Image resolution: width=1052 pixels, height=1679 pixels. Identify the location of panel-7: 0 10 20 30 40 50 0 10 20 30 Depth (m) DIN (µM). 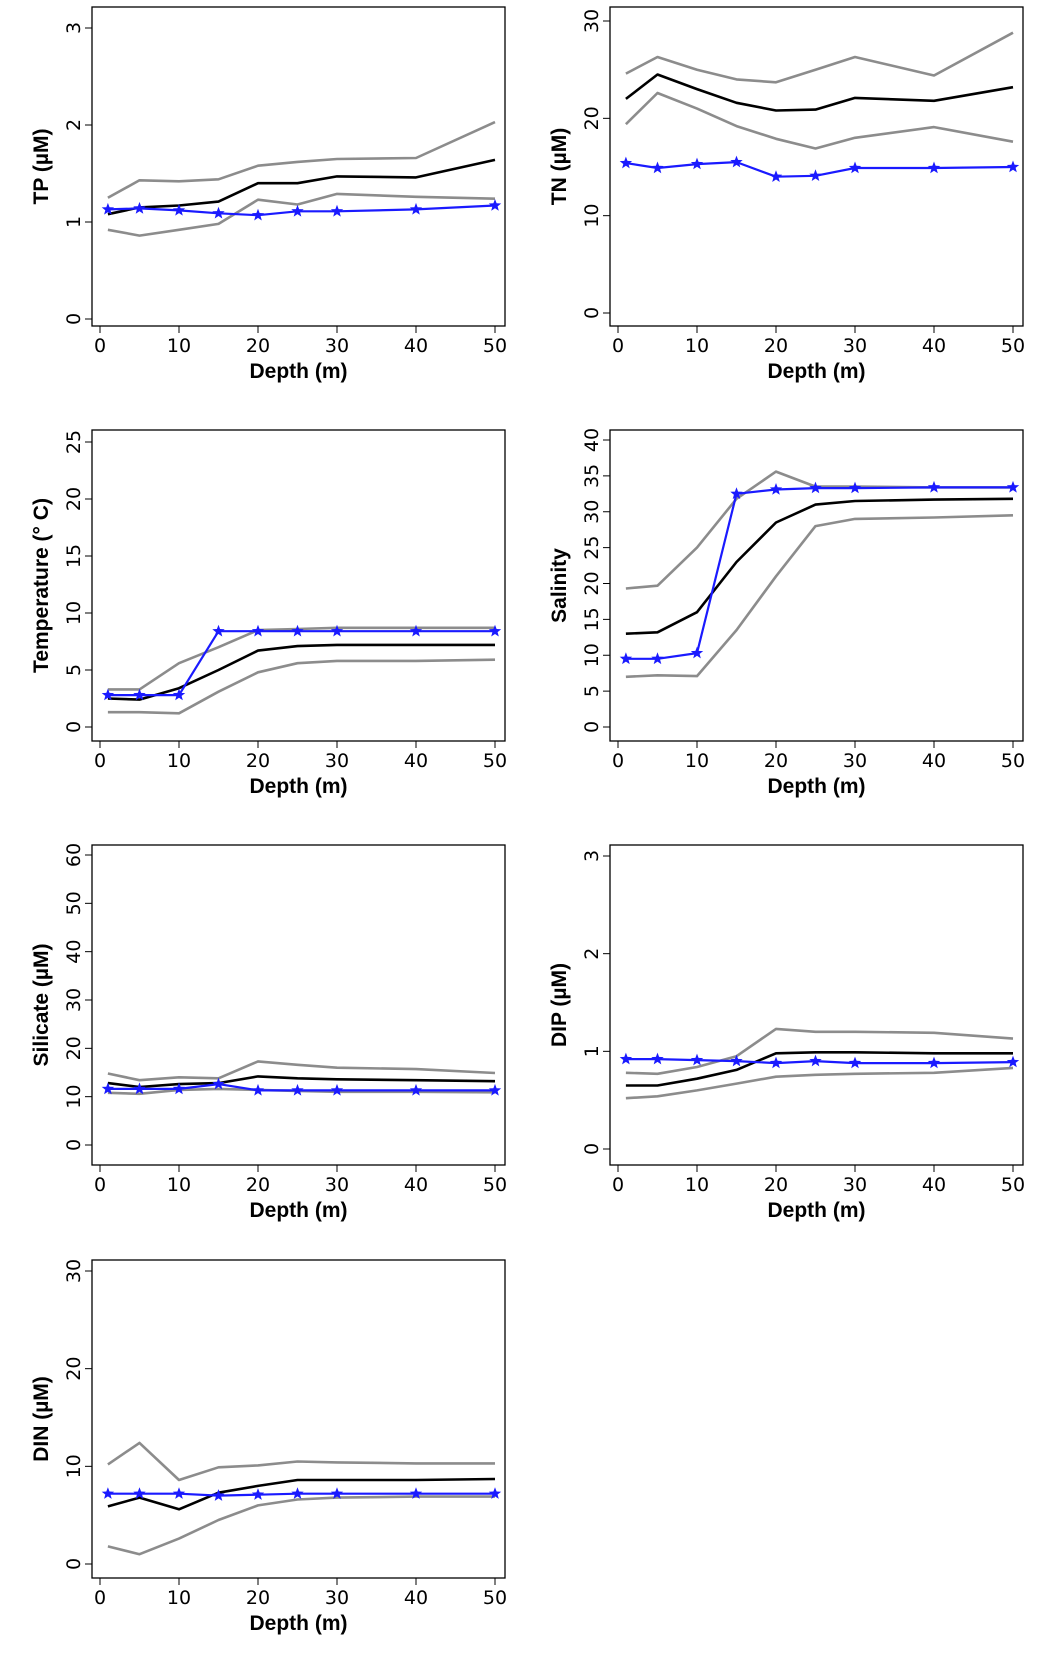
(268, 1447).